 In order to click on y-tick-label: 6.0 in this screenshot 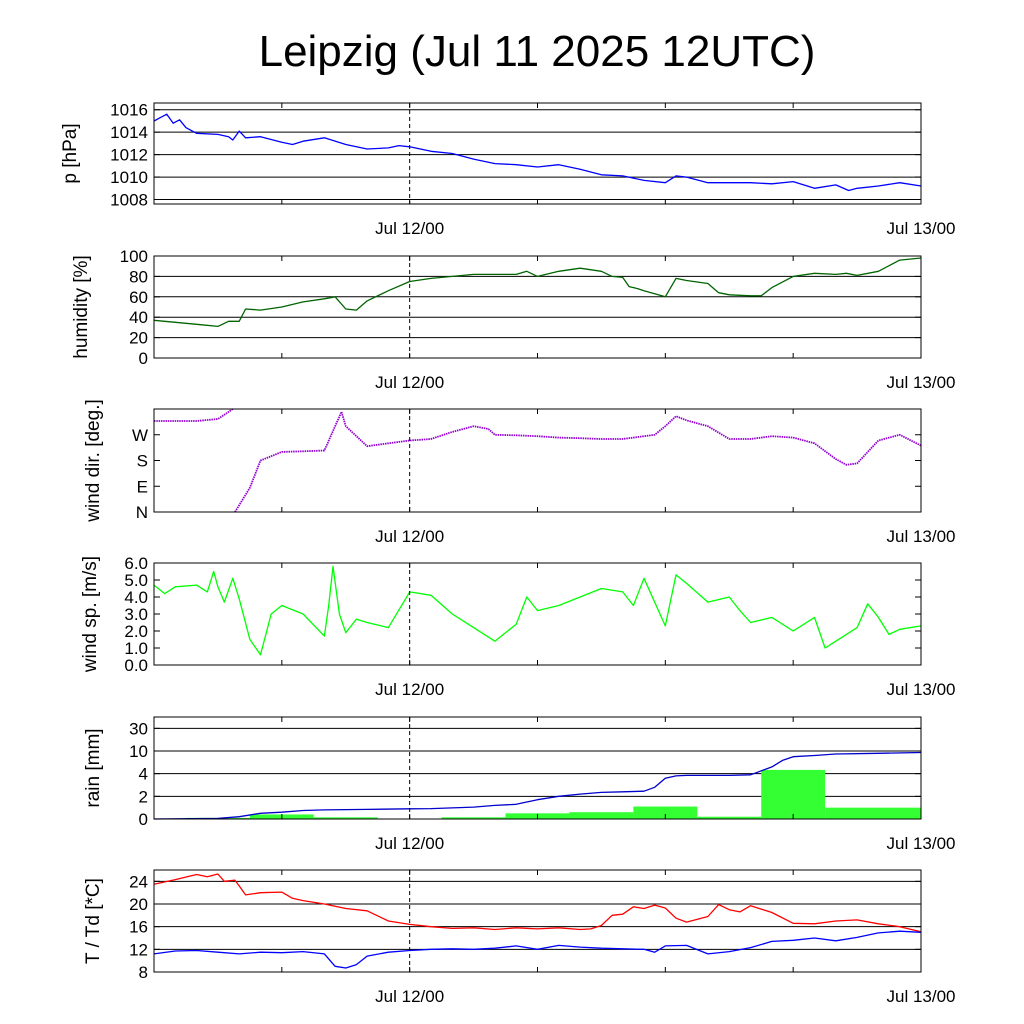, I will do `click(136, 563)`.